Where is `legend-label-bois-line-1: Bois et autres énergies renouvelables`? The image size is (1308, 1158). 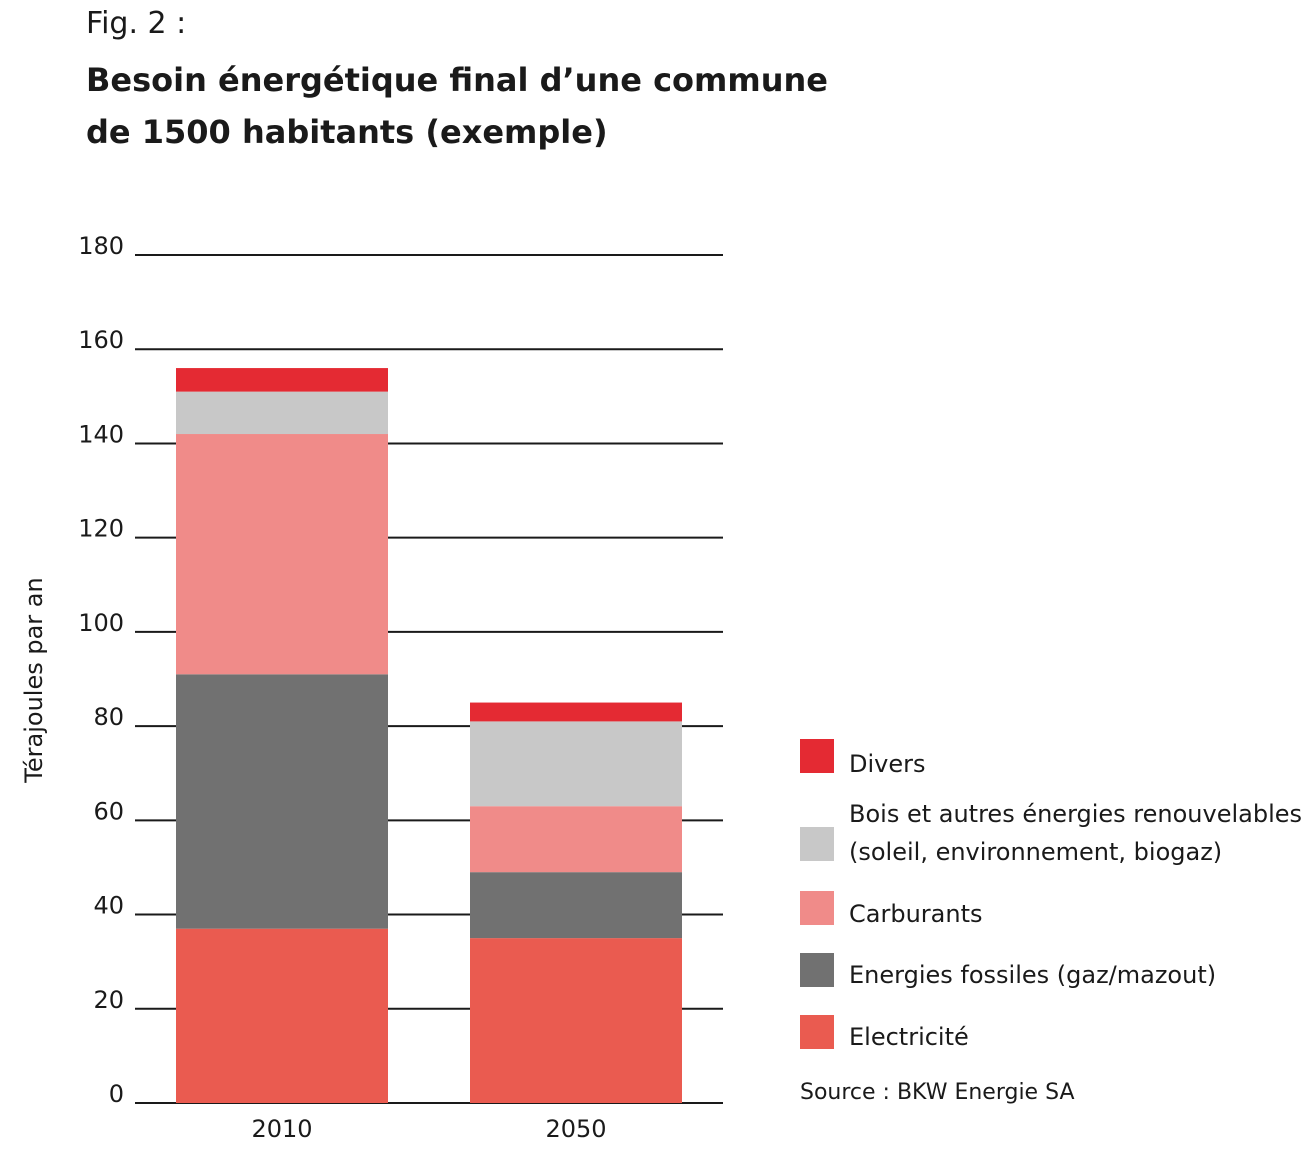
legend-label-bois-line-1: Bois et autres énergies renouvelables is located at coordinates (1076, 814).